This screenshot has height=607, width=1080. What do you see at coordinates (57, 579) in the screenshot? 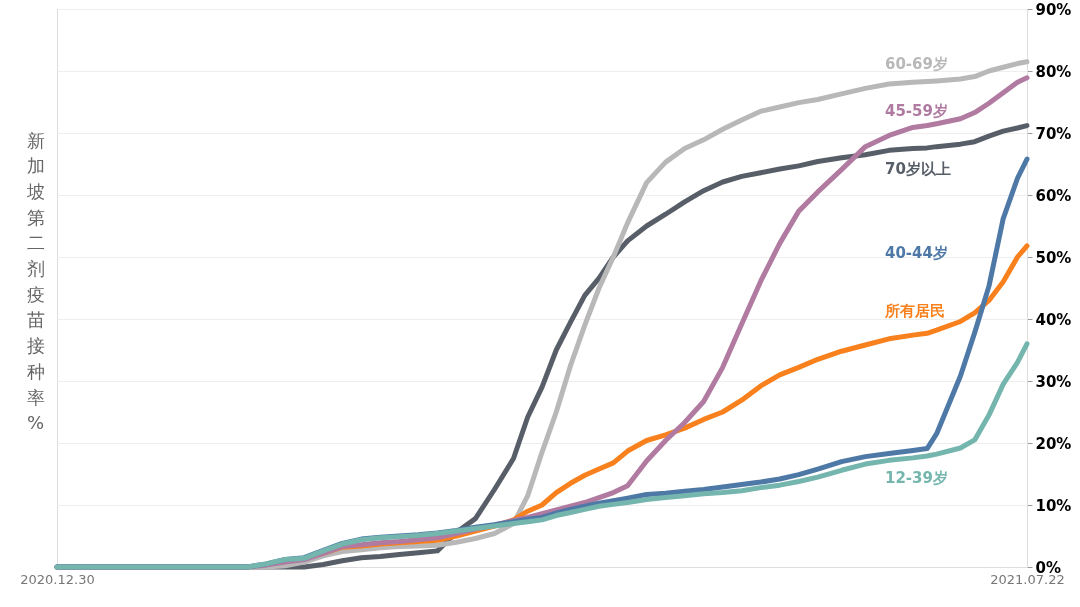
I see `x-tick-label: 2020.12.30` at bounding box center [57, 579].